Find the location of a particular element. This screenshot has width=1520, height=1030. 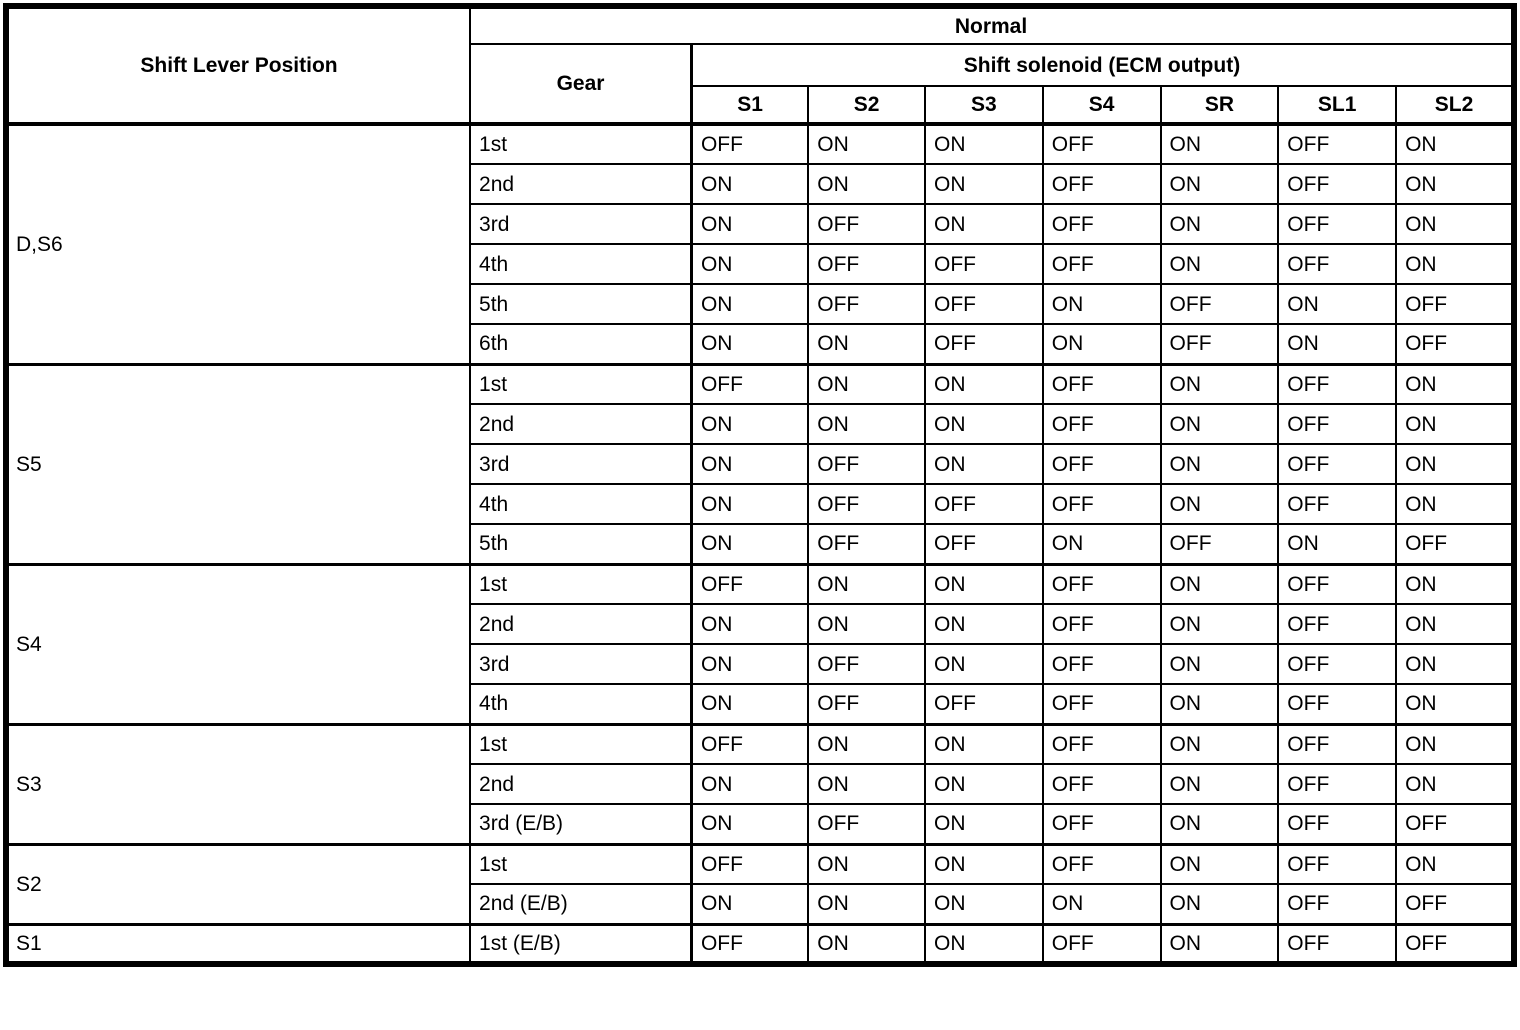

solenoid-s4-header: S4 is located at coordinates (1101, 105).